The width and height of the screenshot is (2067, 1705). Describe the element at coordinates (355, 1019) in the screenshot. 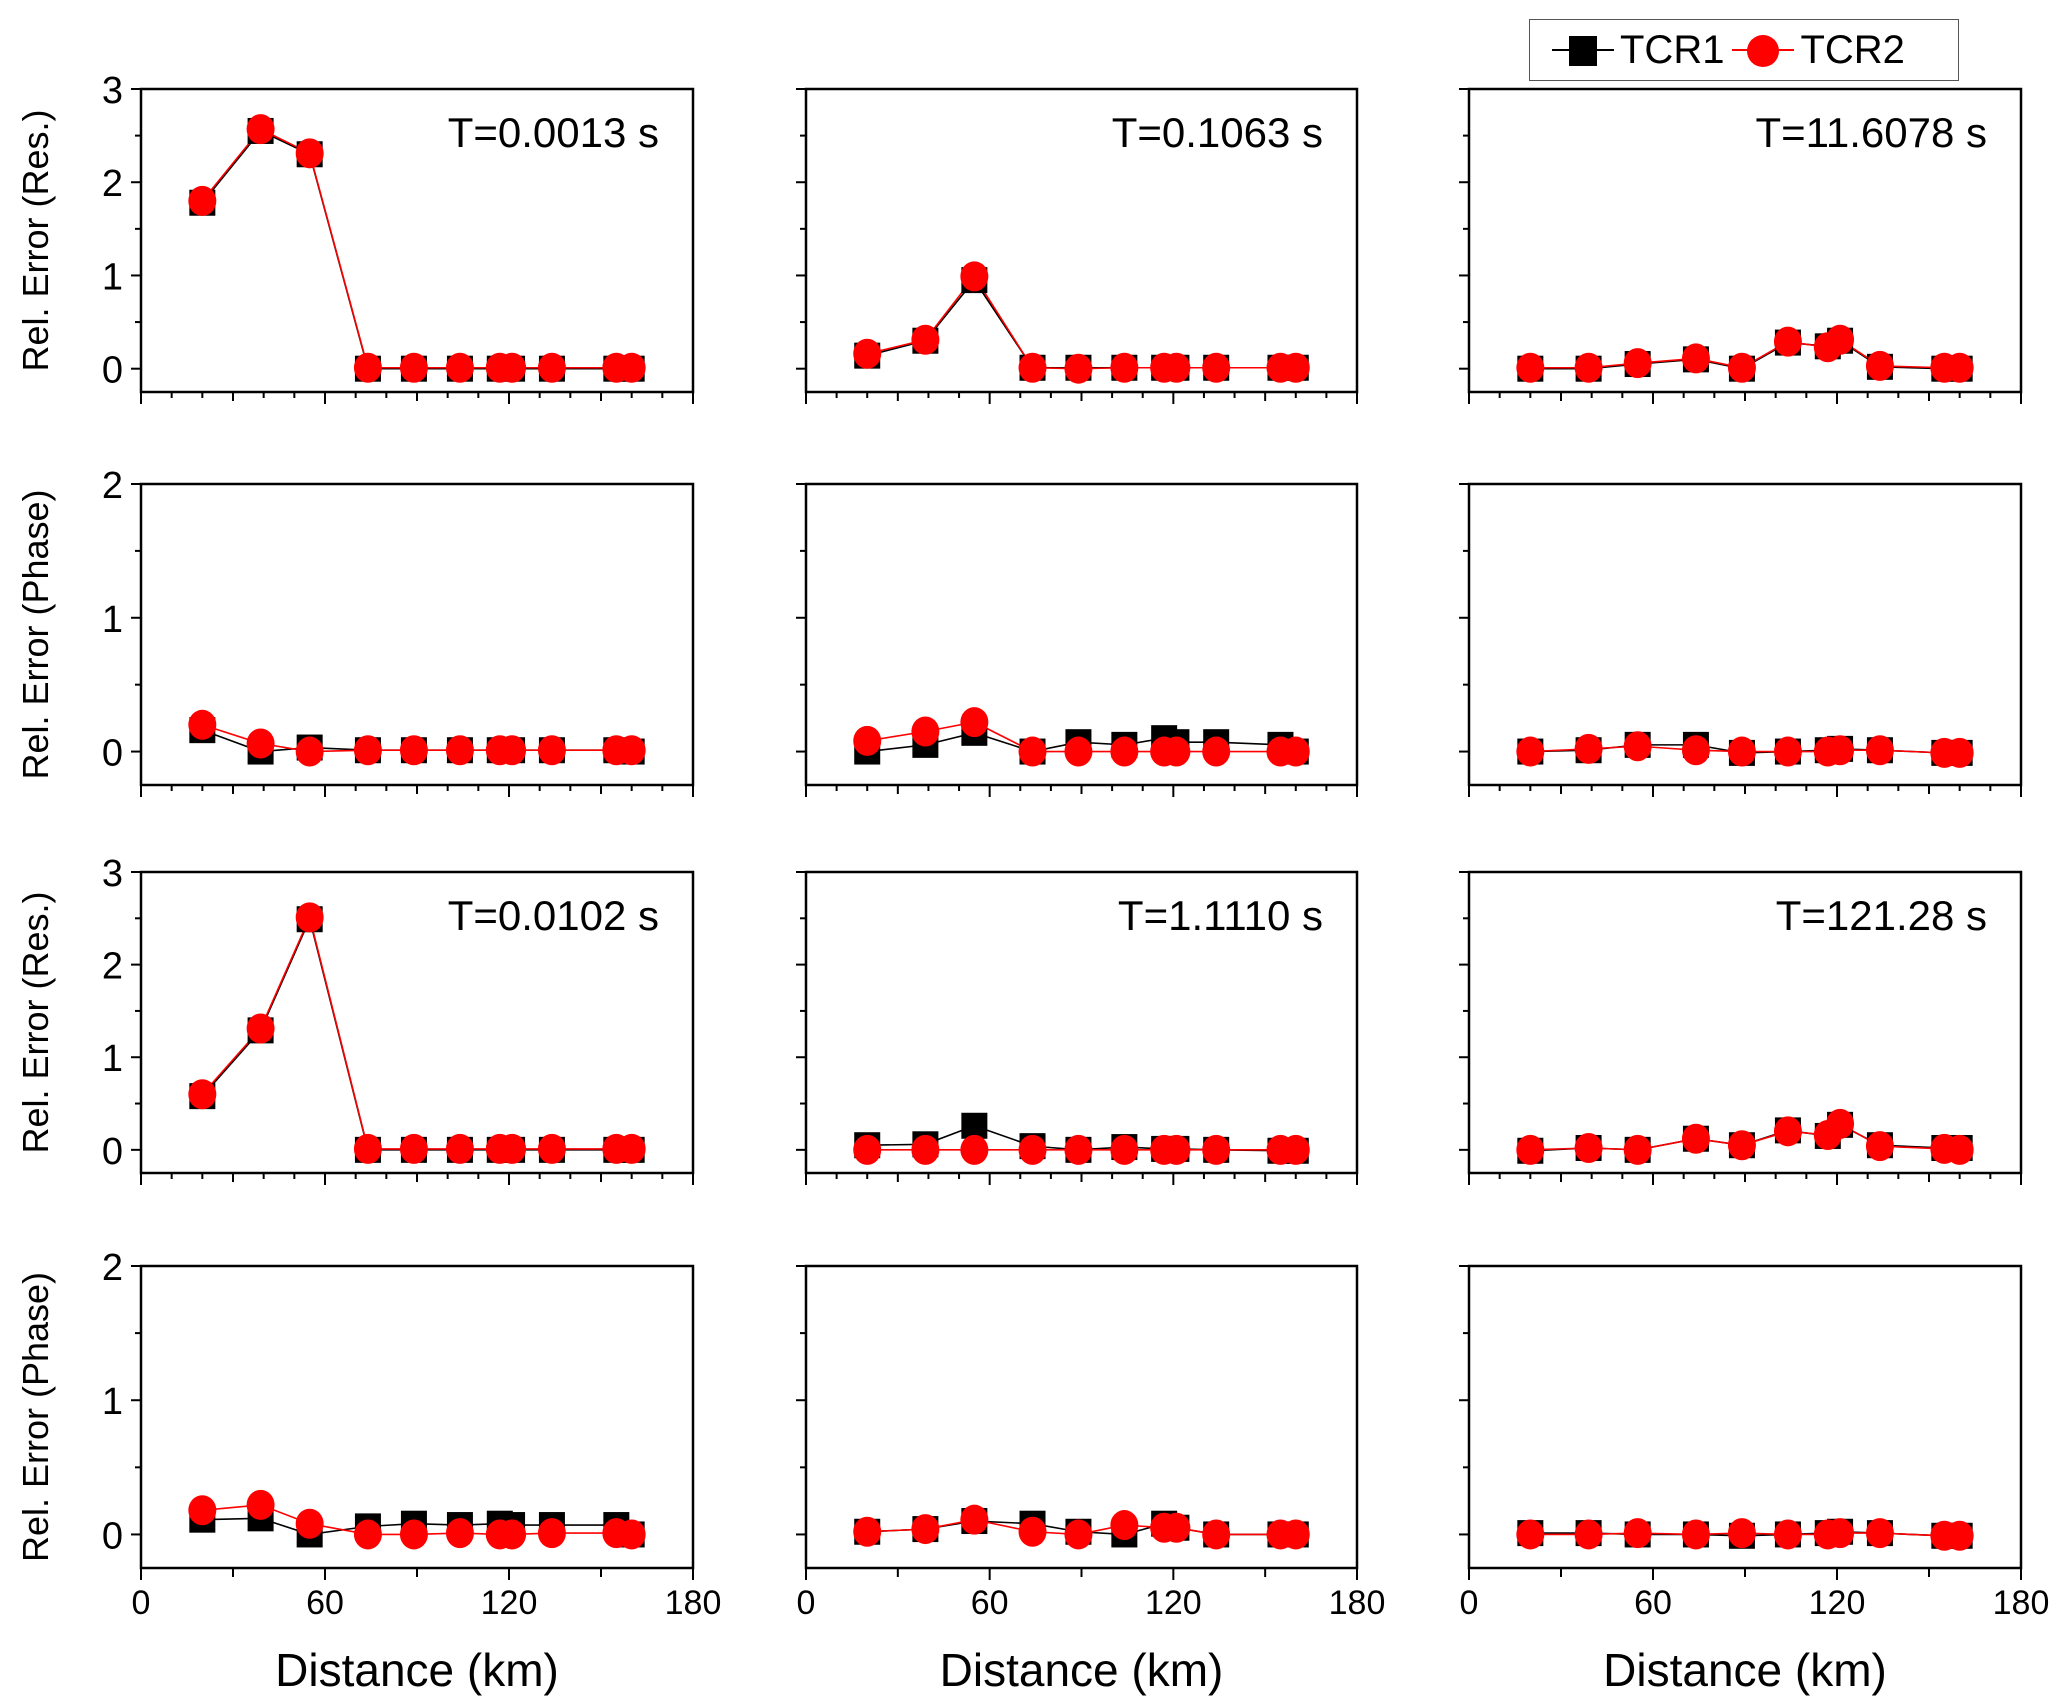

I see `subplot-r2c0: 0 1 2 3 Rel. Error (Res.) T=0.0102 s` at that location.